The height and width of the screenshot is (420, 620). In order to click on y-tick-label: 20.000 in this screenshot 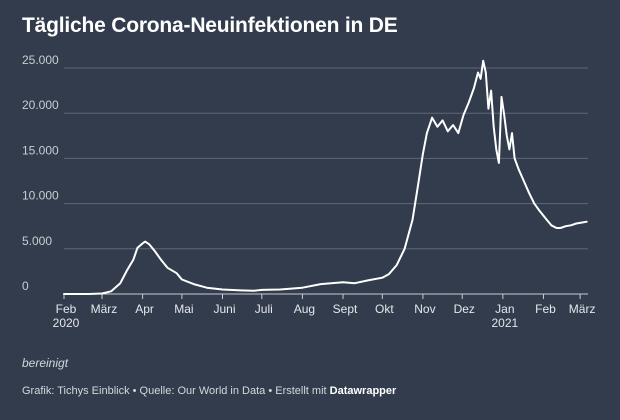, I will do `click(40, 105)`.